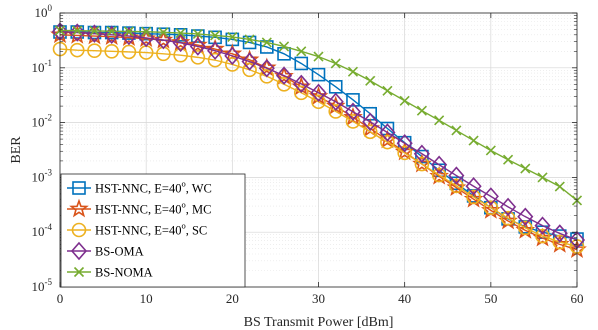 This screenshot has height=330, width=598. I want to click on legend-label: HST-NNC, E=40o, SC, so click(151, 229).